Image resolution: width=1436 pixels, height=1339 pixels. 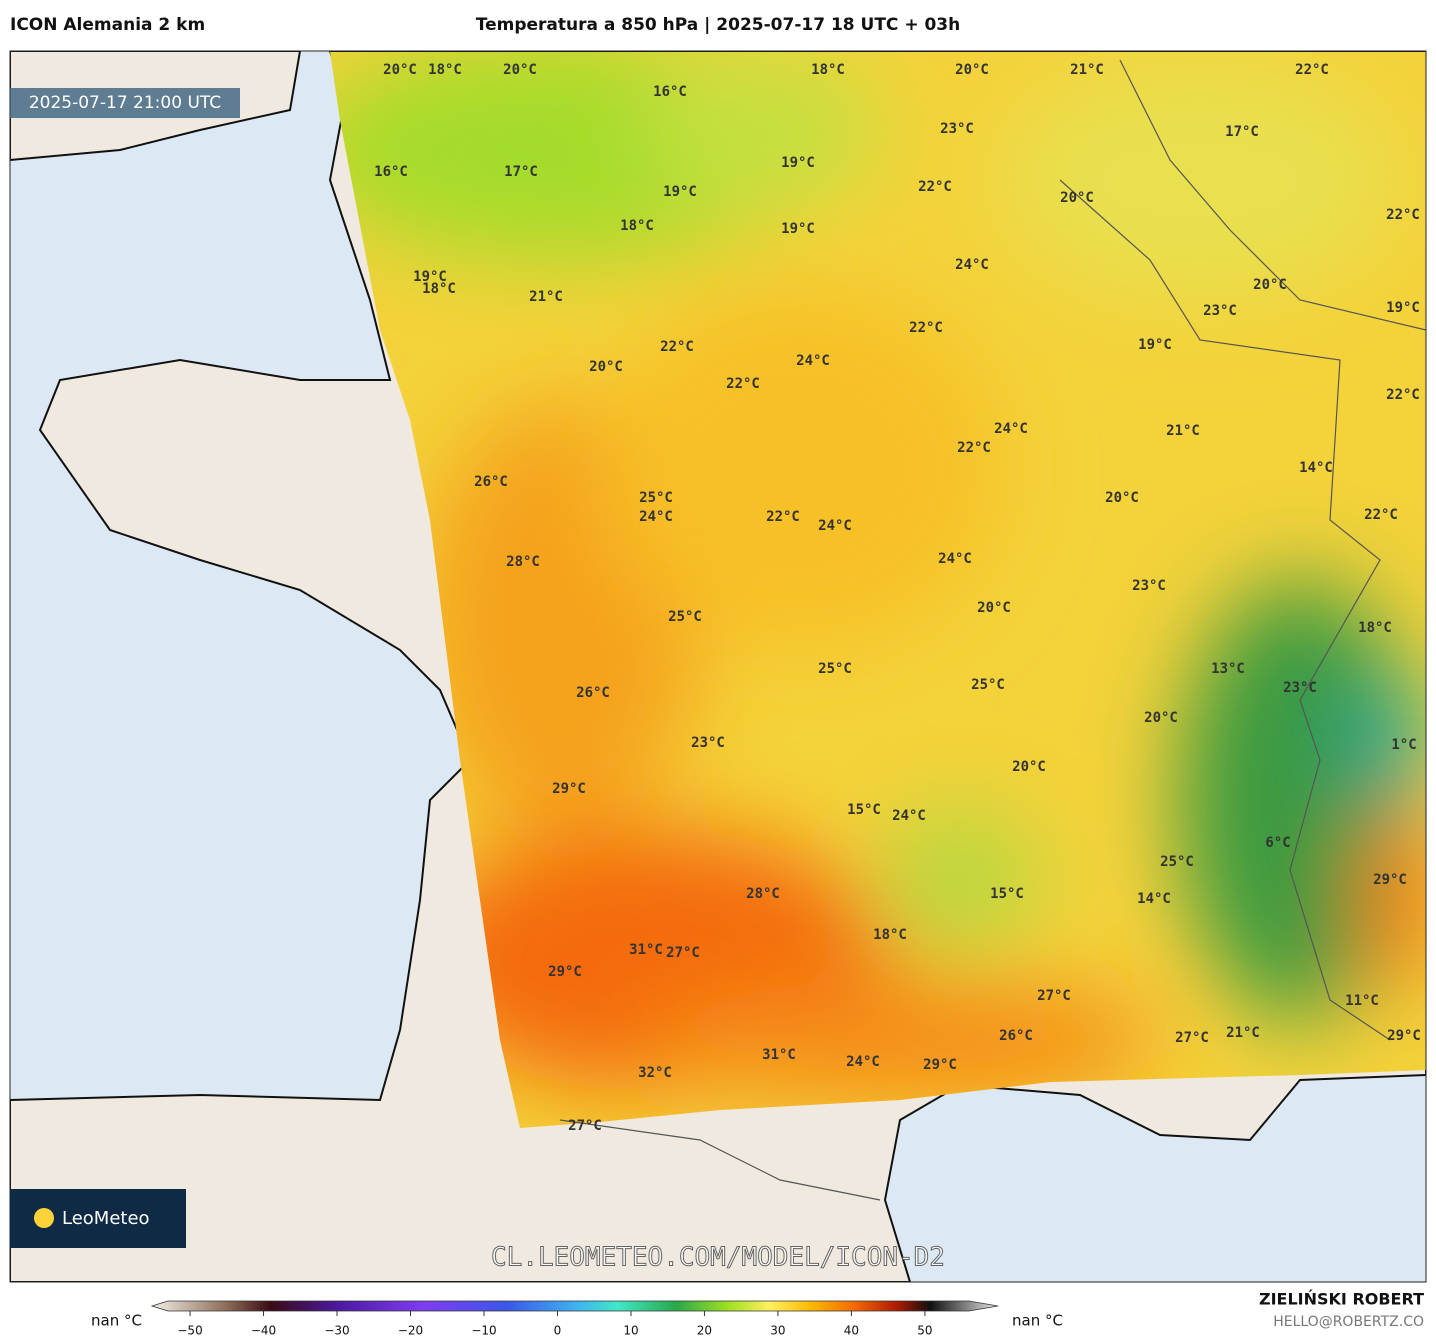 What do you see at coordinates (655, 1073) in the screenshot?
I see `temperature-label: 32°C` at bounding box center [655, 1073].